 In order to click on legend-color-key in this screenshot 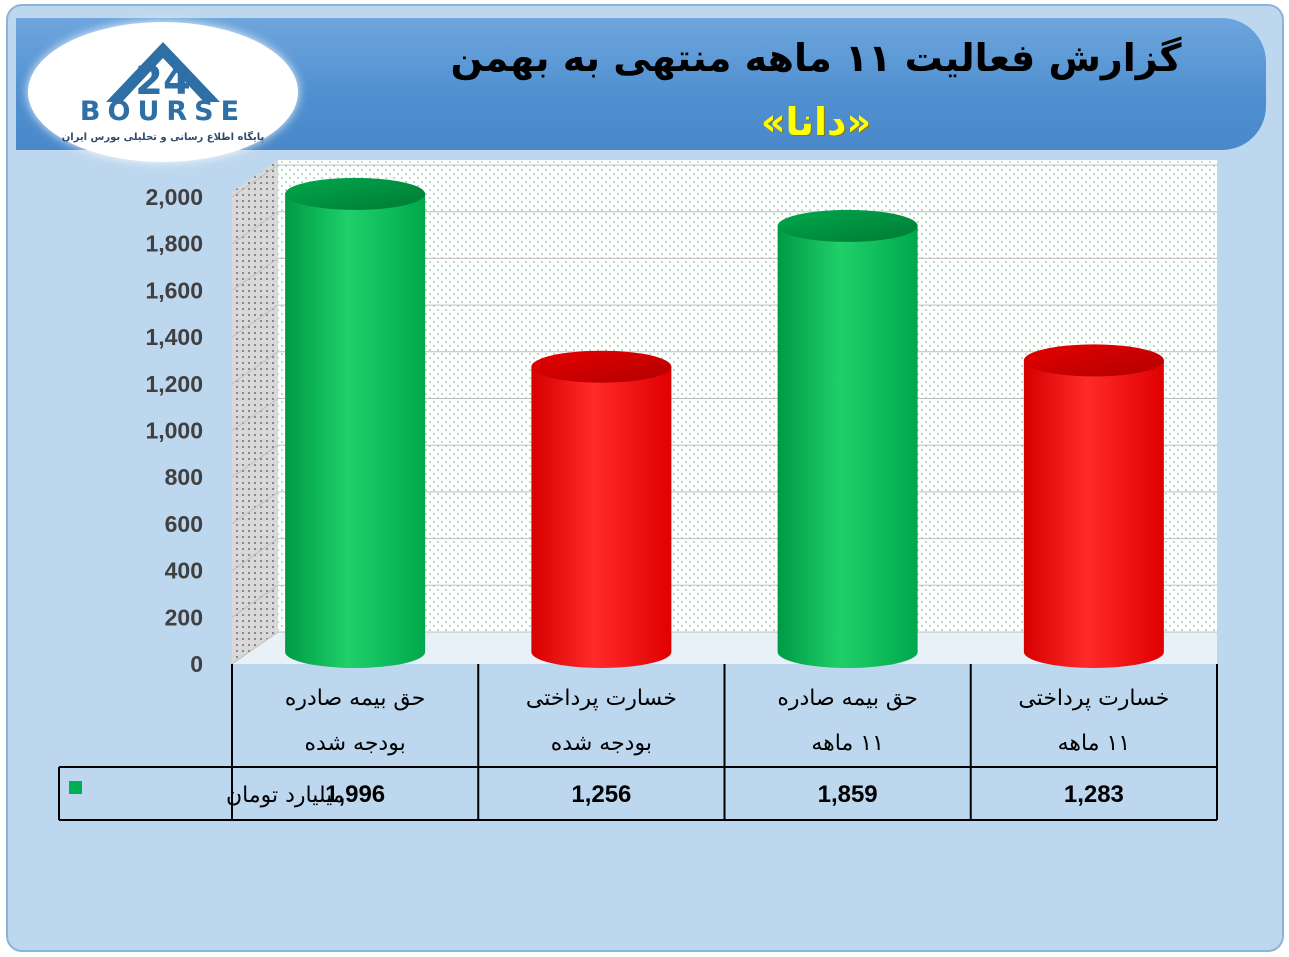, I will do `click(75, 787)`.